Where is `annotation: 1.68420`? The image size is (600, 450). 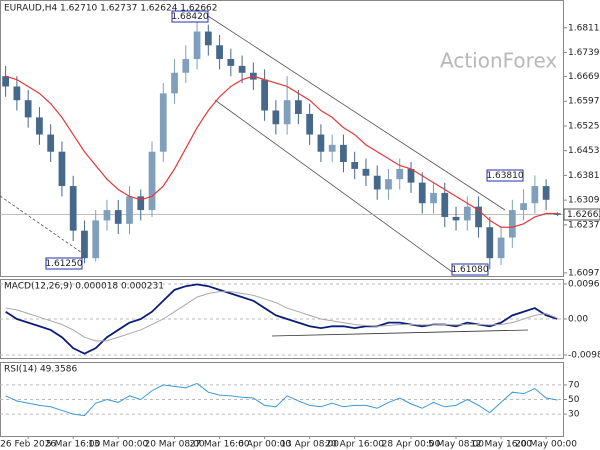 annotation: 1.68420 is located at coordinates (190, 16).